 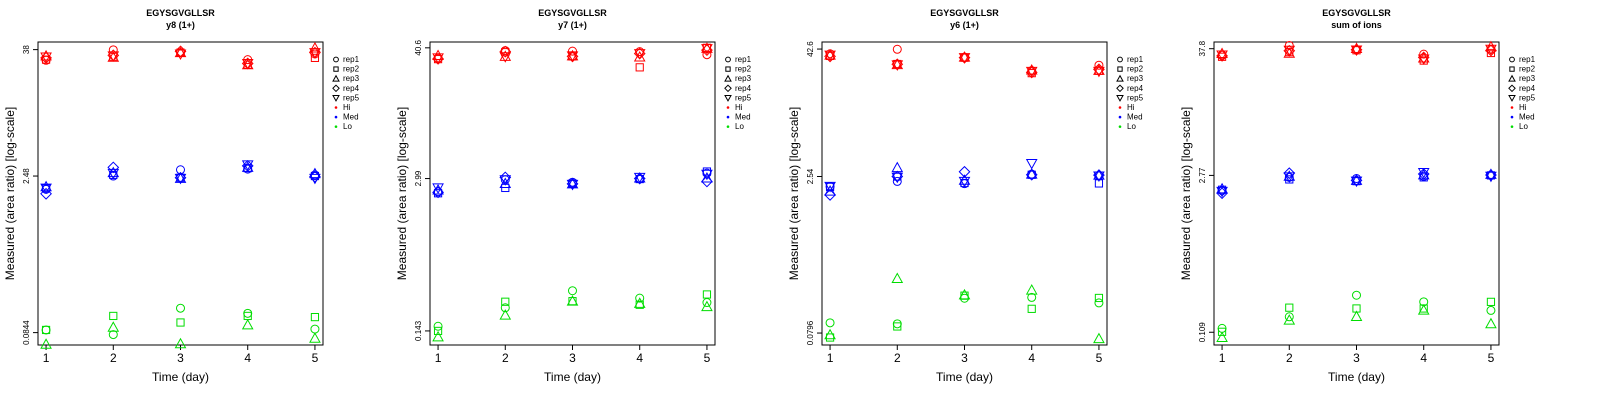 What do you see at coordinates (180, 358) in the screenshot?
I see `x-tick-label: 3` at bounding box center [180, 358].